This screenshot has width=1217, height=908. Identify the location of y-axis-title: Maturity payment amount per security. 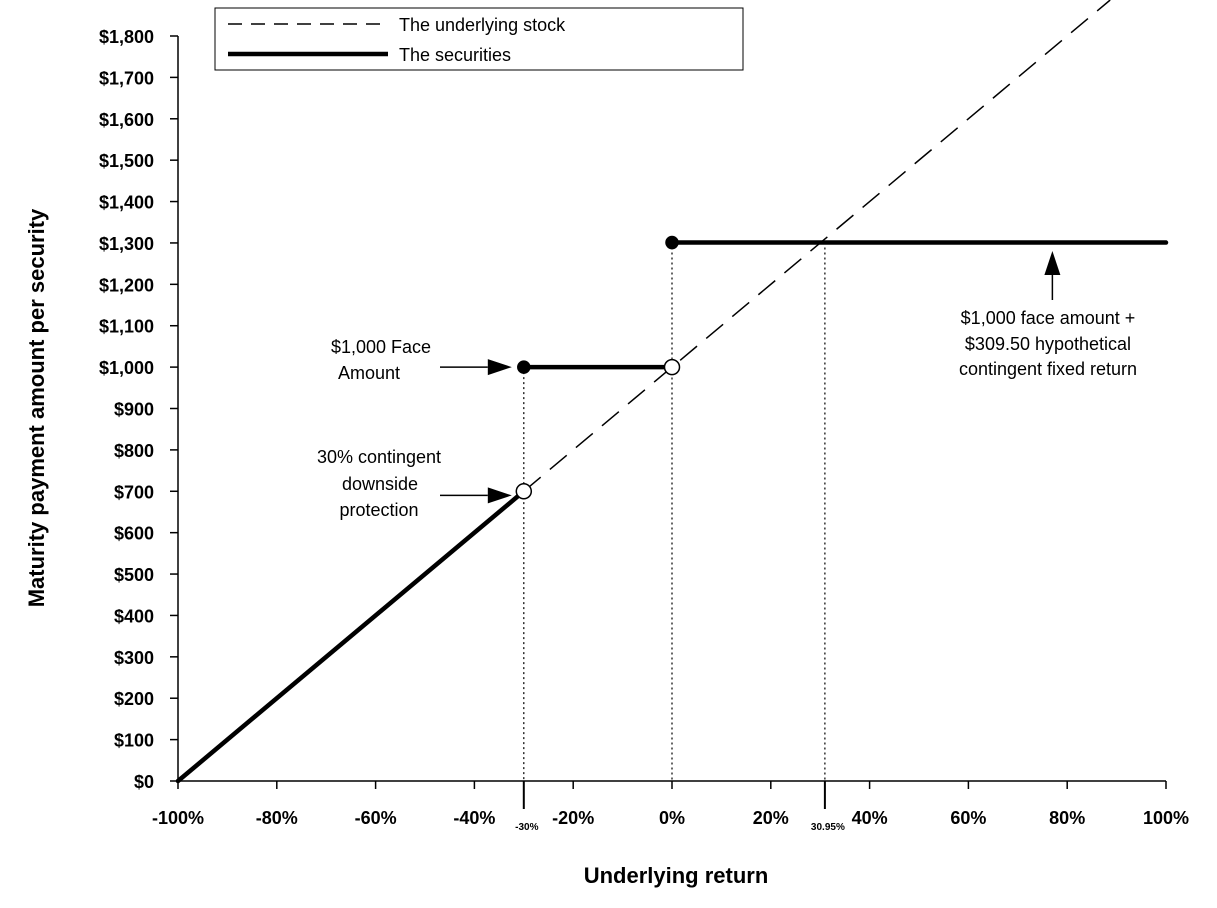
(36, 407).